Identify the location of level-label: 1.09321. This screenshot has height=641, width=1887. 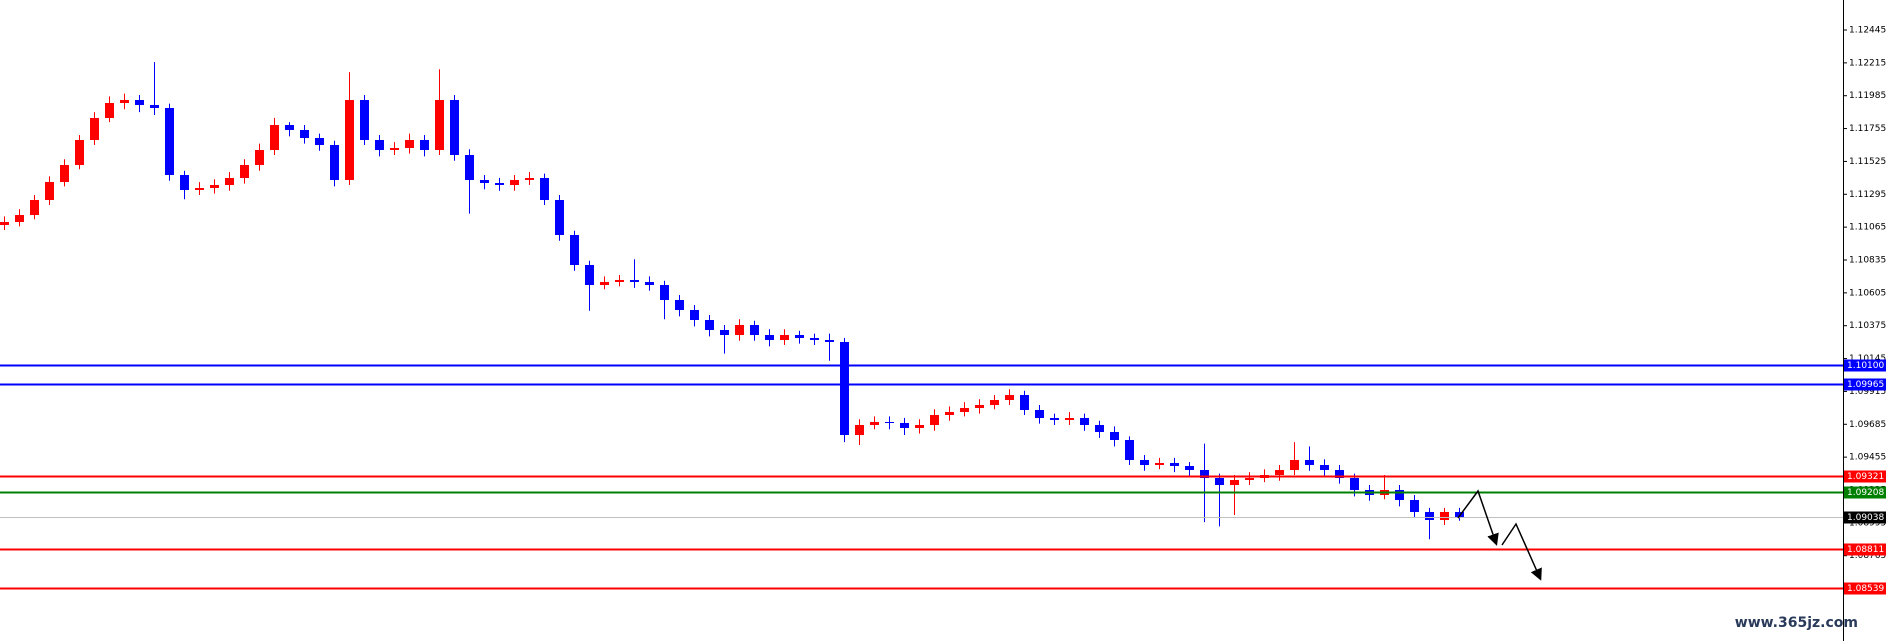
(1865, 477).